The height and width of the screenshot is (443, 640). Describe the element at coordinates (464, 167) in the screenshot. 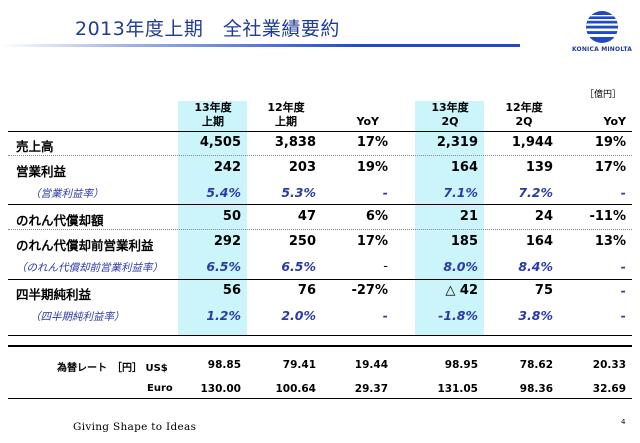

I see `cell-opinc-13q2: 164` at that location.